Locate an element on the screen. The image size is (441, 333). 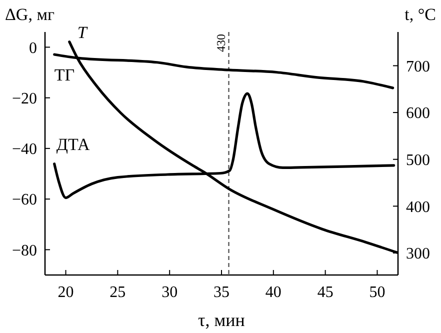
y-tick-label: −60 is located at coordinates (24, 200).